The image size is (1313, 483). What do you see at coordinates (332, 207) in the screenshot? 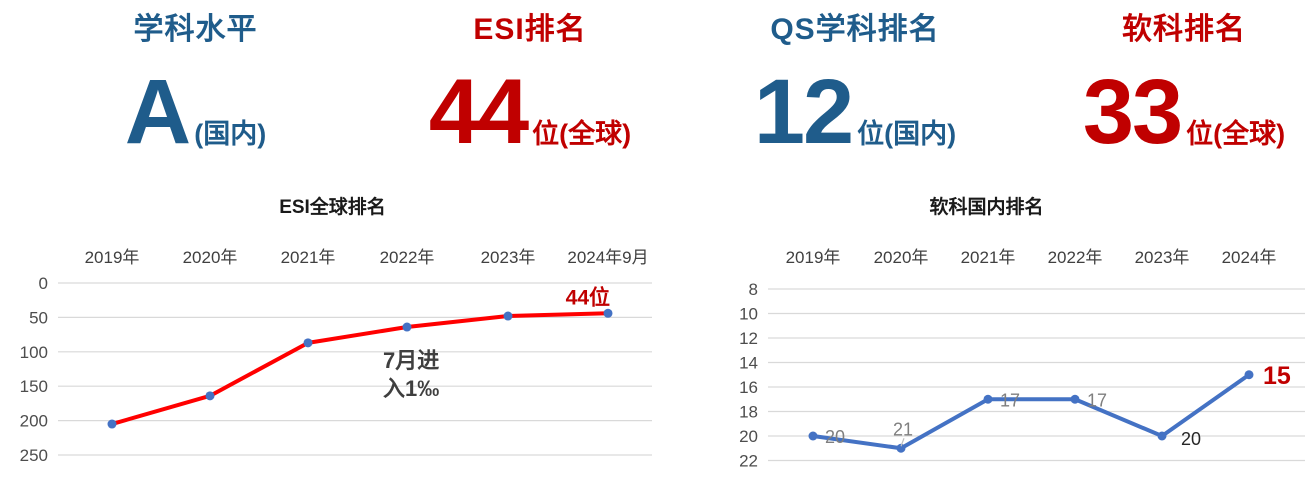
I see `esi-chart-title: ESI全球排名` at bounding box center [332, 207].